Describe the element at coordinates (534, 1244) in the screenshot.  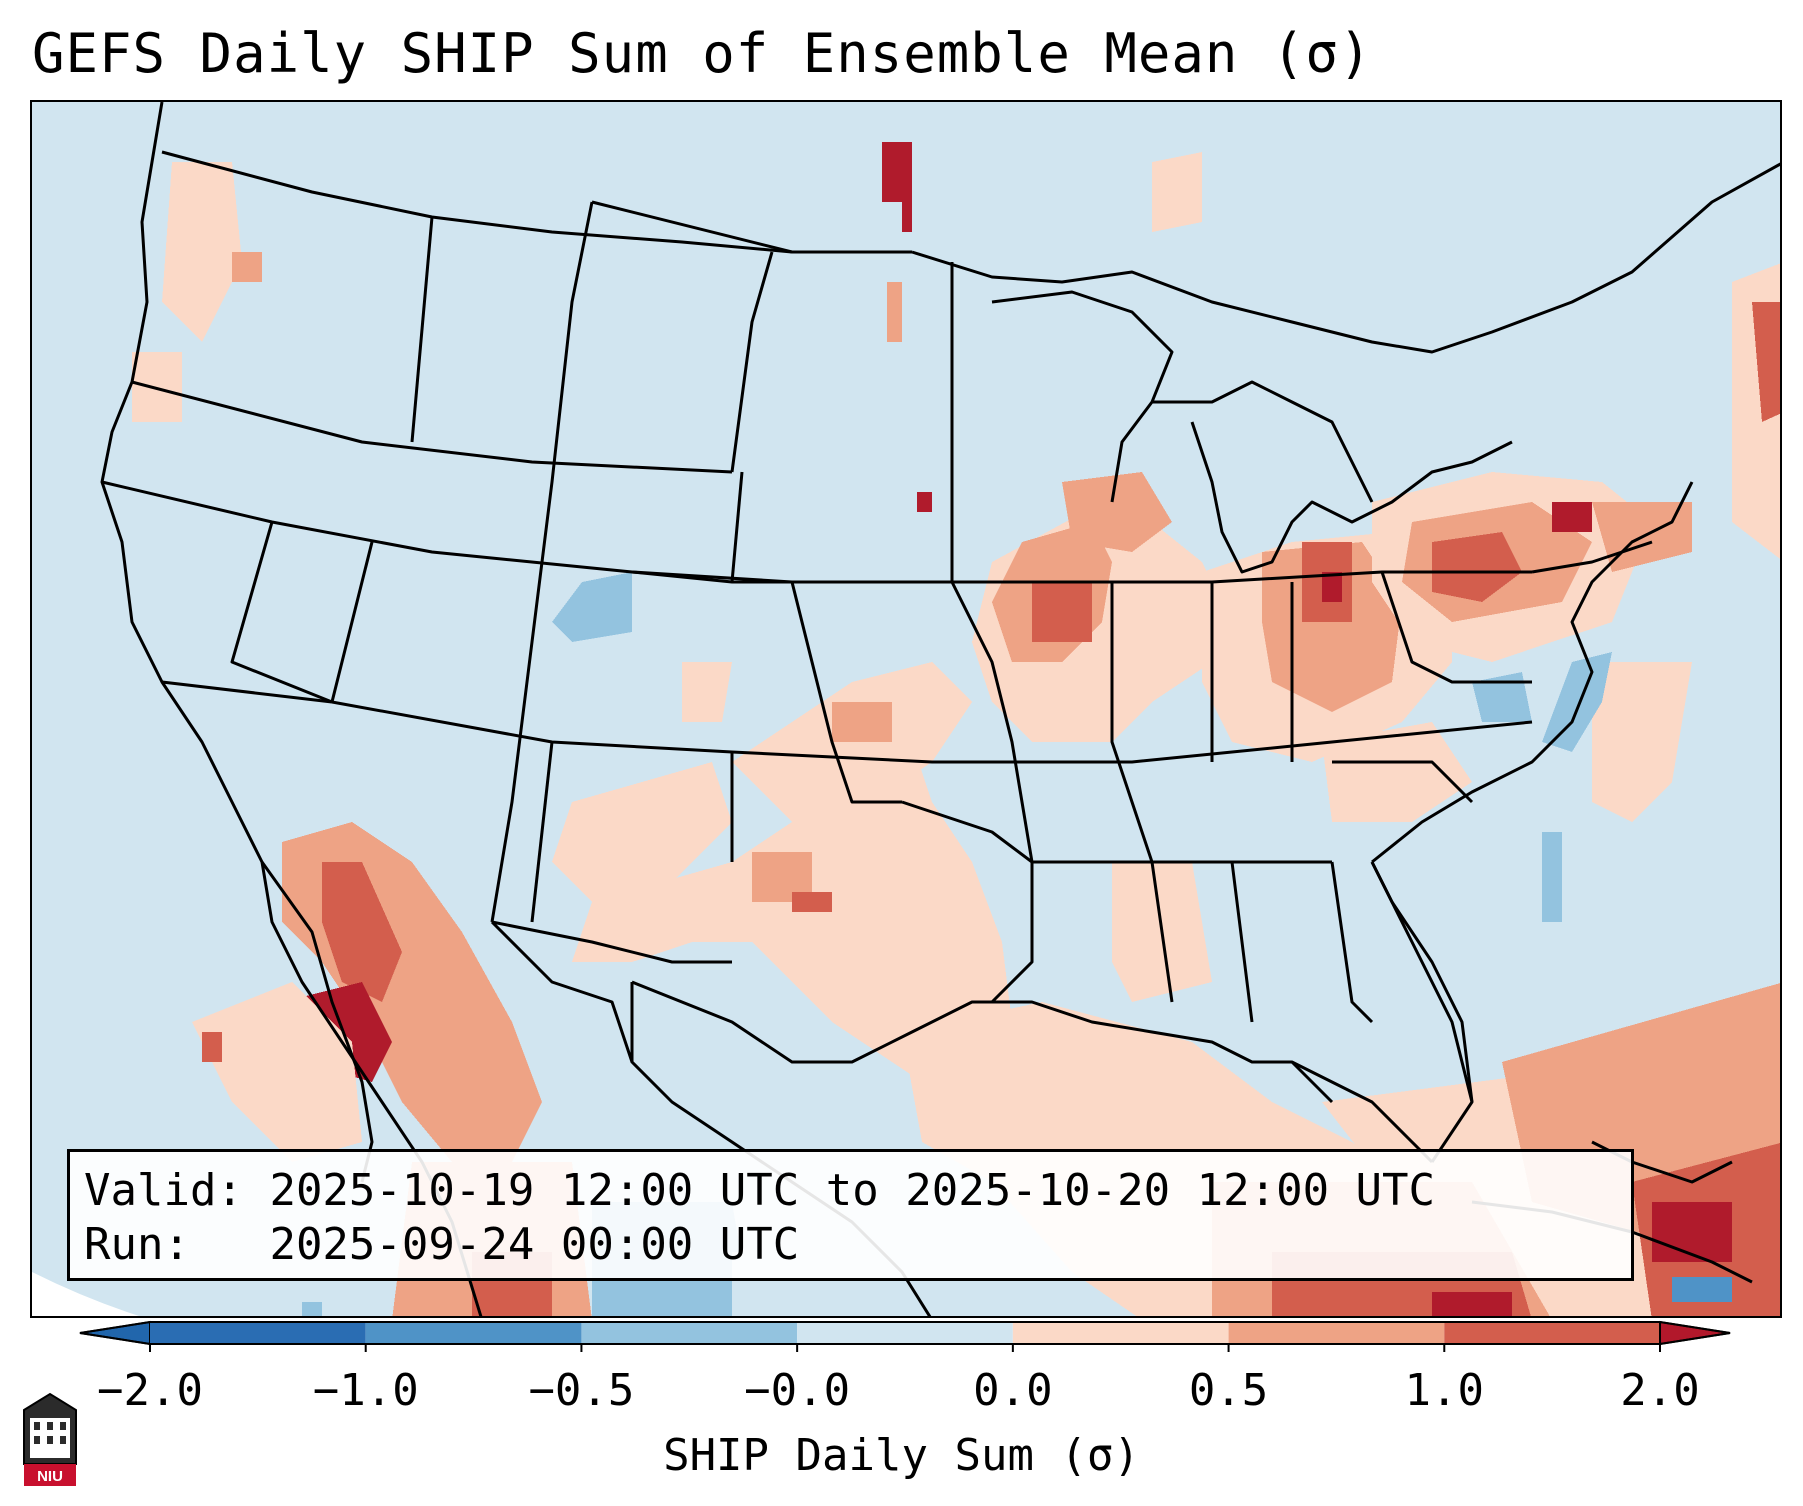
I see `run-value: 2025-09-24 00:00 UTC` at that location.